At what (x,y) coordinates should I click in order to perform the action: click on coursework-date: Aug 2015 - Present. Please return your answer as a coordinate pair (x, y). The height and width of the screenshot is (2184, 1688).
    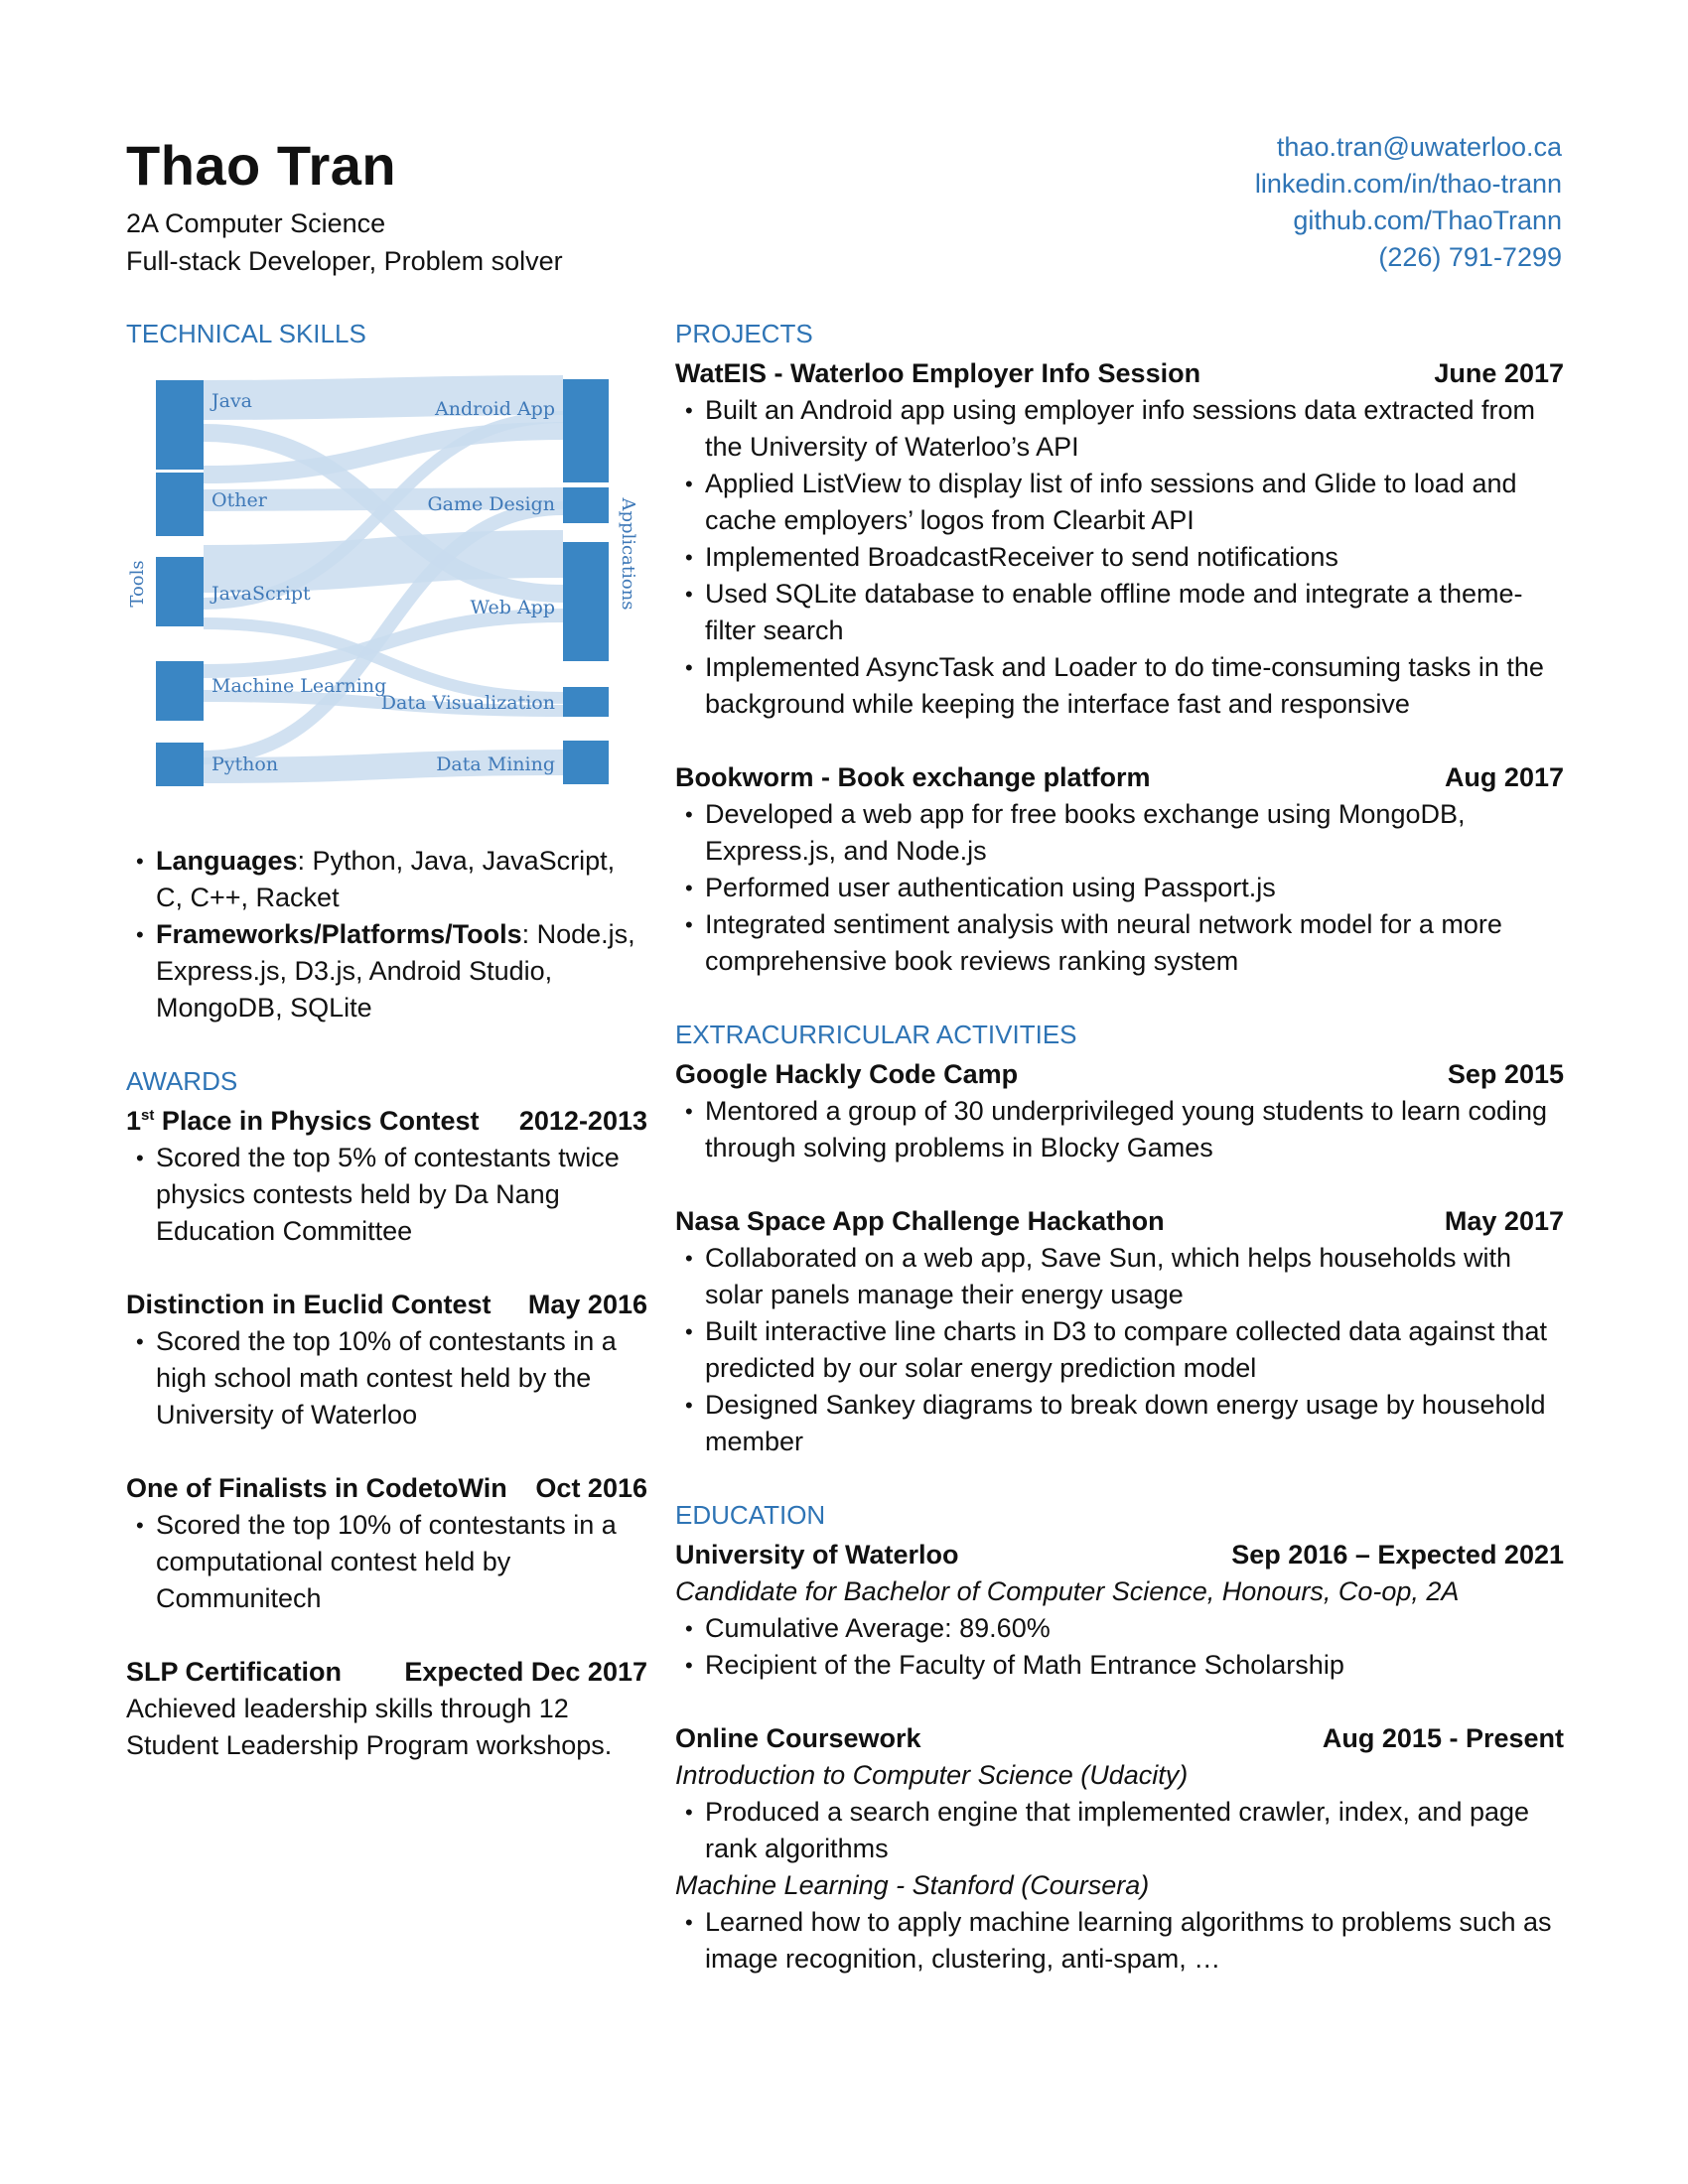
    Looking at the image, I should click on (1443, 1738).